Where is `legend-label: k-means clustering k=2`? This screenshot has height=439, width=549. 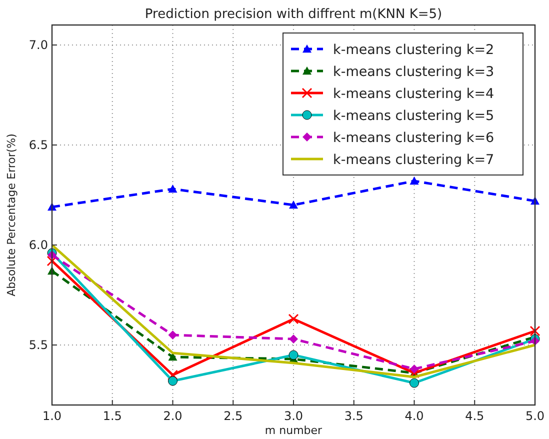
legend-label: k-means clustering k=2 is located at coordinates (413, 50).